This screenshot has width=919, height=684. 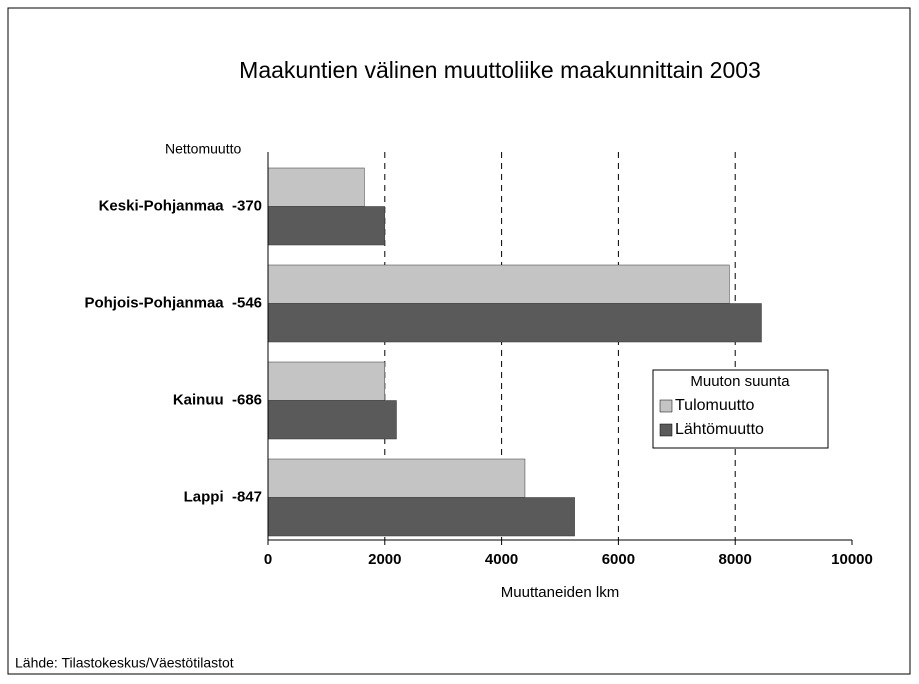 What do you see at coordinates (268, 559) in the screenshot?
I see `x-tick-label: 0` at bounding box center [268, 559].